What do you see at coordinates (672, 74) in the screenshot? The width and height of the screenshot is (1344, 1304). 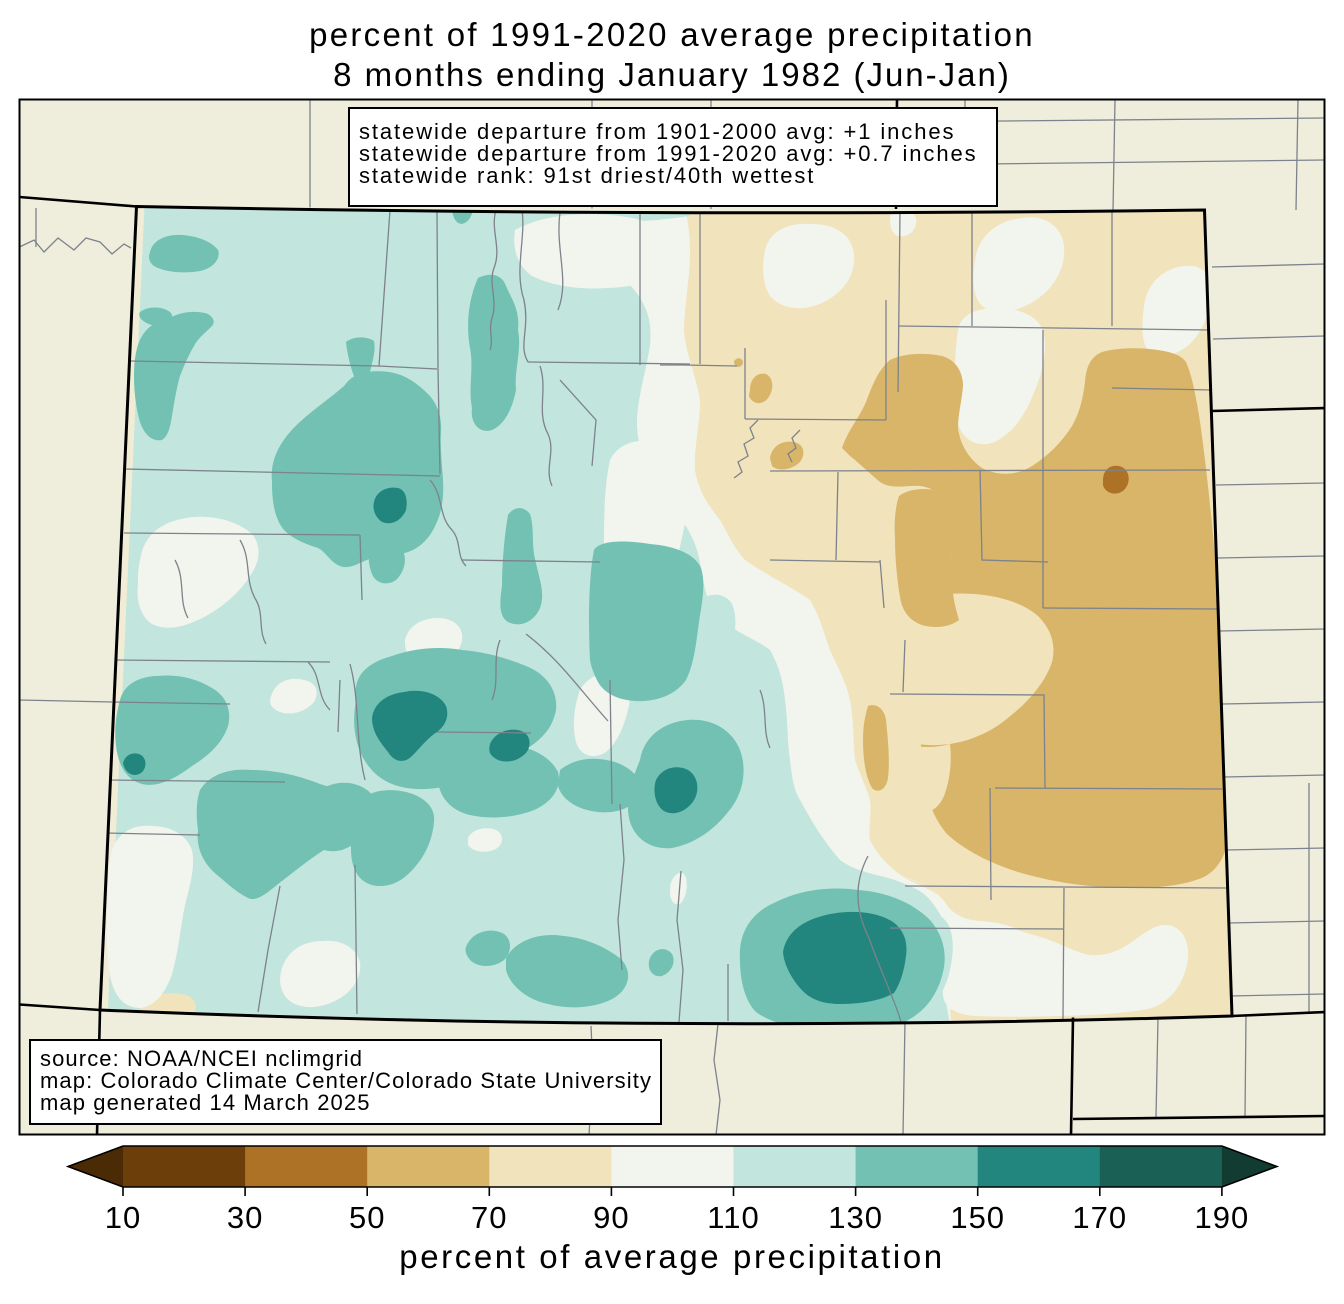 I see `svg-text:8 months ending January 1982 (: 8 months ending January 1982 (Jun-Jan)` at bounding box center [672, 74].